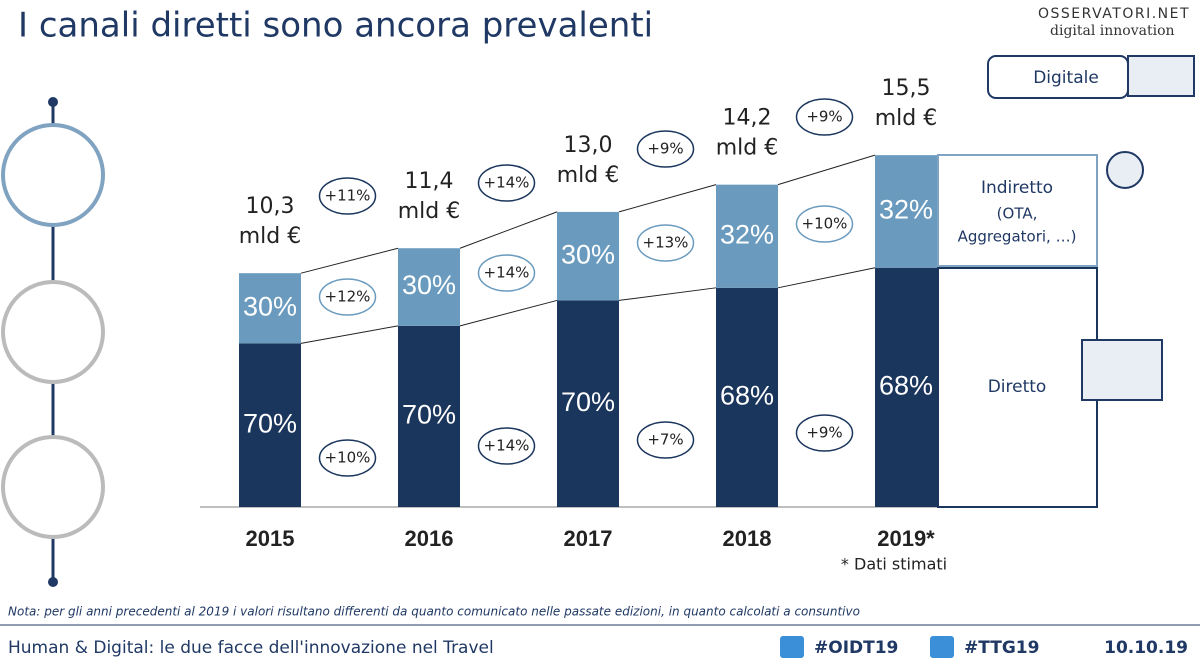  Describe the element at coordinates (588, 538) in the screenshot. I see `x-tick-label: 2017` at that location.